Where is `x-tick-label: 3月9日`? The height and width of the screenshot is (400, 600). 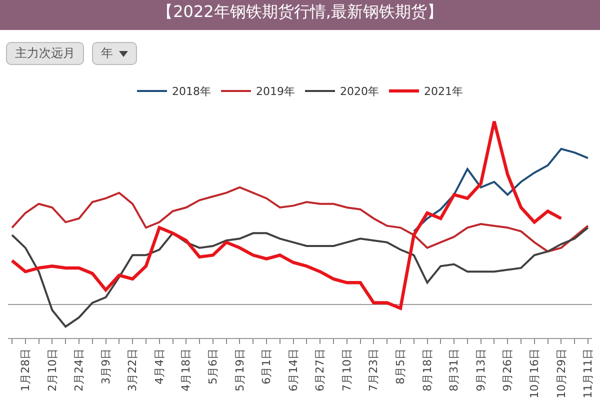
x-tick-label: 3月9日 is located at coordinates (105, 366).